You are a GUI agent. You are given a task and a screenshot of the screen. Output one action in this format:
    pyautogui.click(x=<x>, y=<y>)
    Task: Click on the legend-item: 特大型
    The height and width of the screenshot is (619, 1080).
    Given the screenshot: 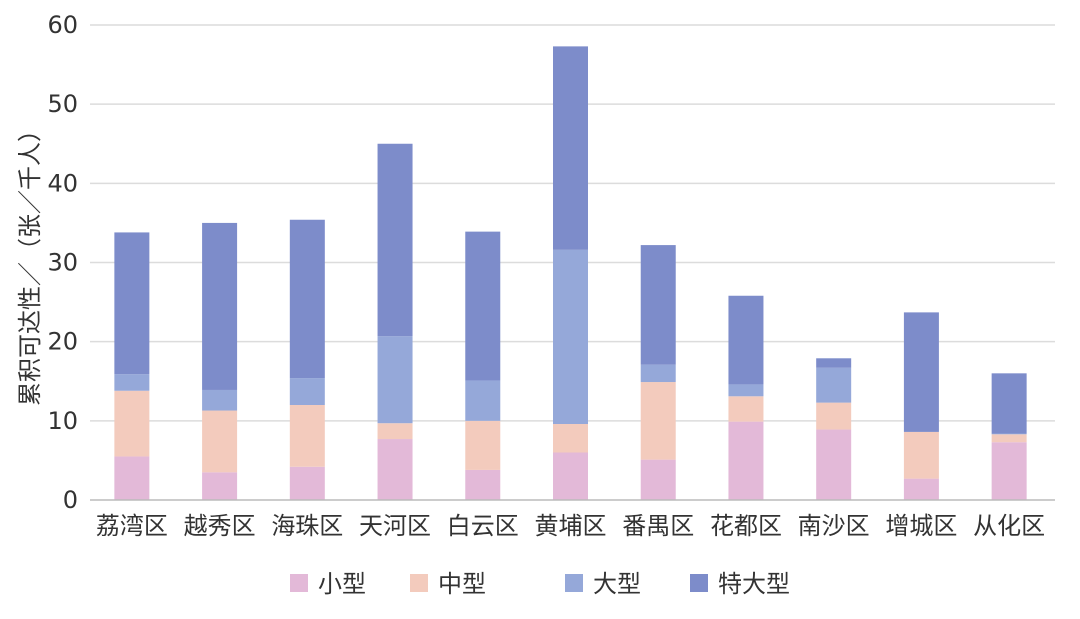 What is the action you would take?
    pyautogui.click(x=740, y=584)
    